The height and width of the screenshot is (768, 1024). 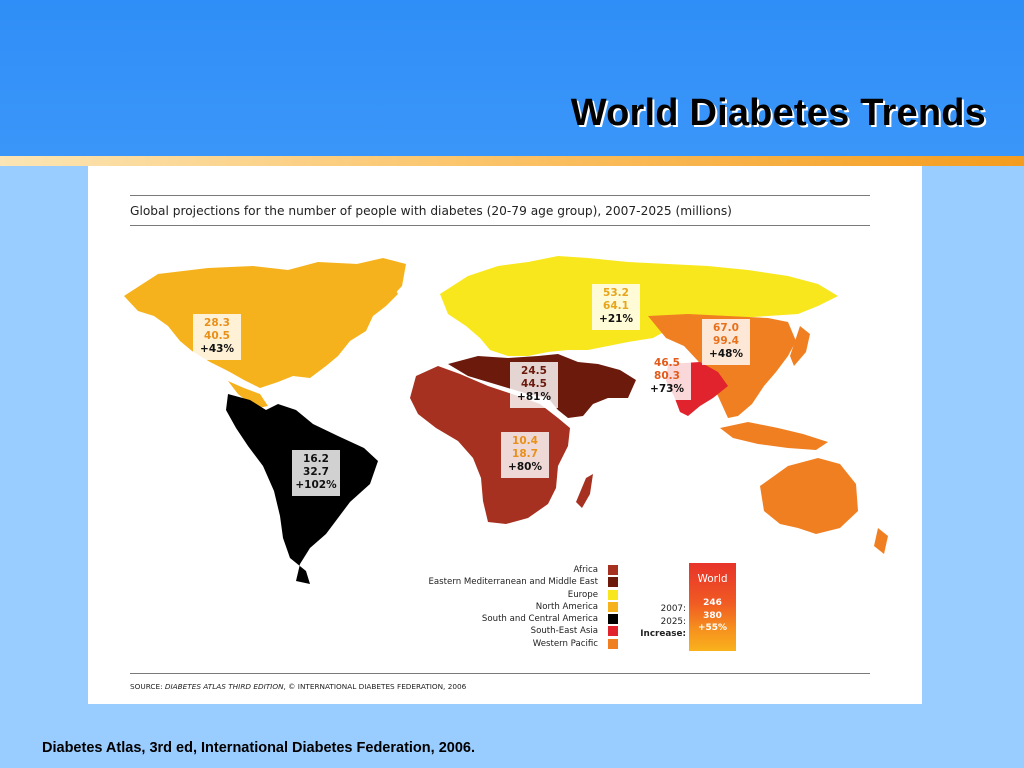 I want to click on value-2025: 18.7, so click(x=525, y=454).